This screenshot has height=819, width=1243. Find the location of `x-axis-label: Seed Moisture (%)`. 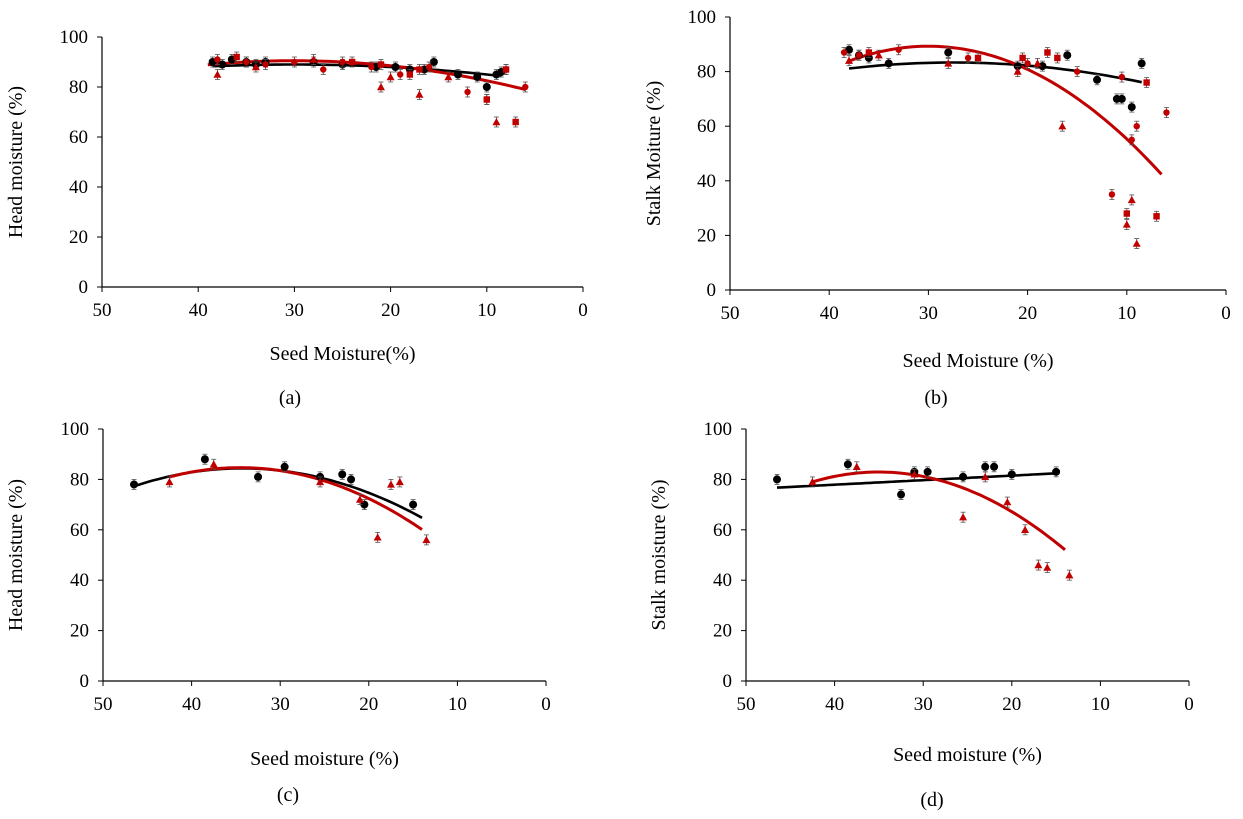

x-axis-label: Seed Moisture (%) is located at coordinates (977, 361).